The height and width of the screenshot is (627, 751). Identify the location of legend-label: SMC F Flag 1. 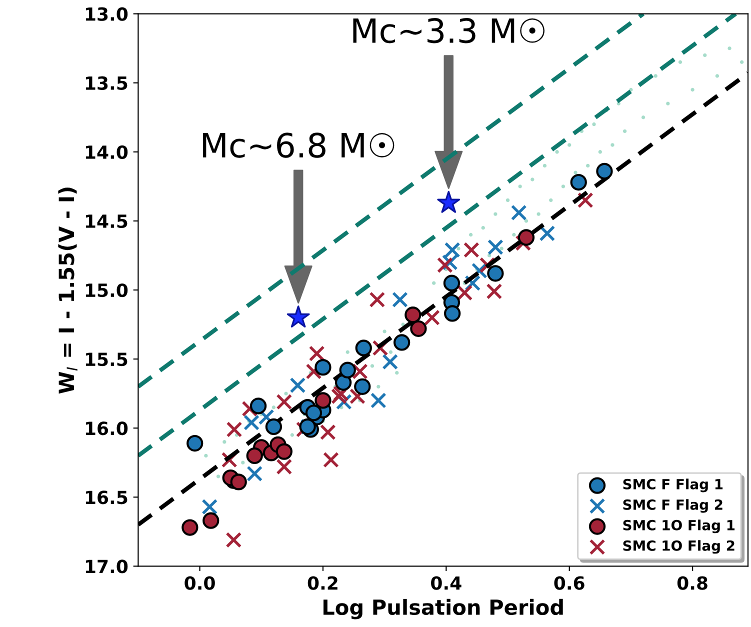
(673, 485).